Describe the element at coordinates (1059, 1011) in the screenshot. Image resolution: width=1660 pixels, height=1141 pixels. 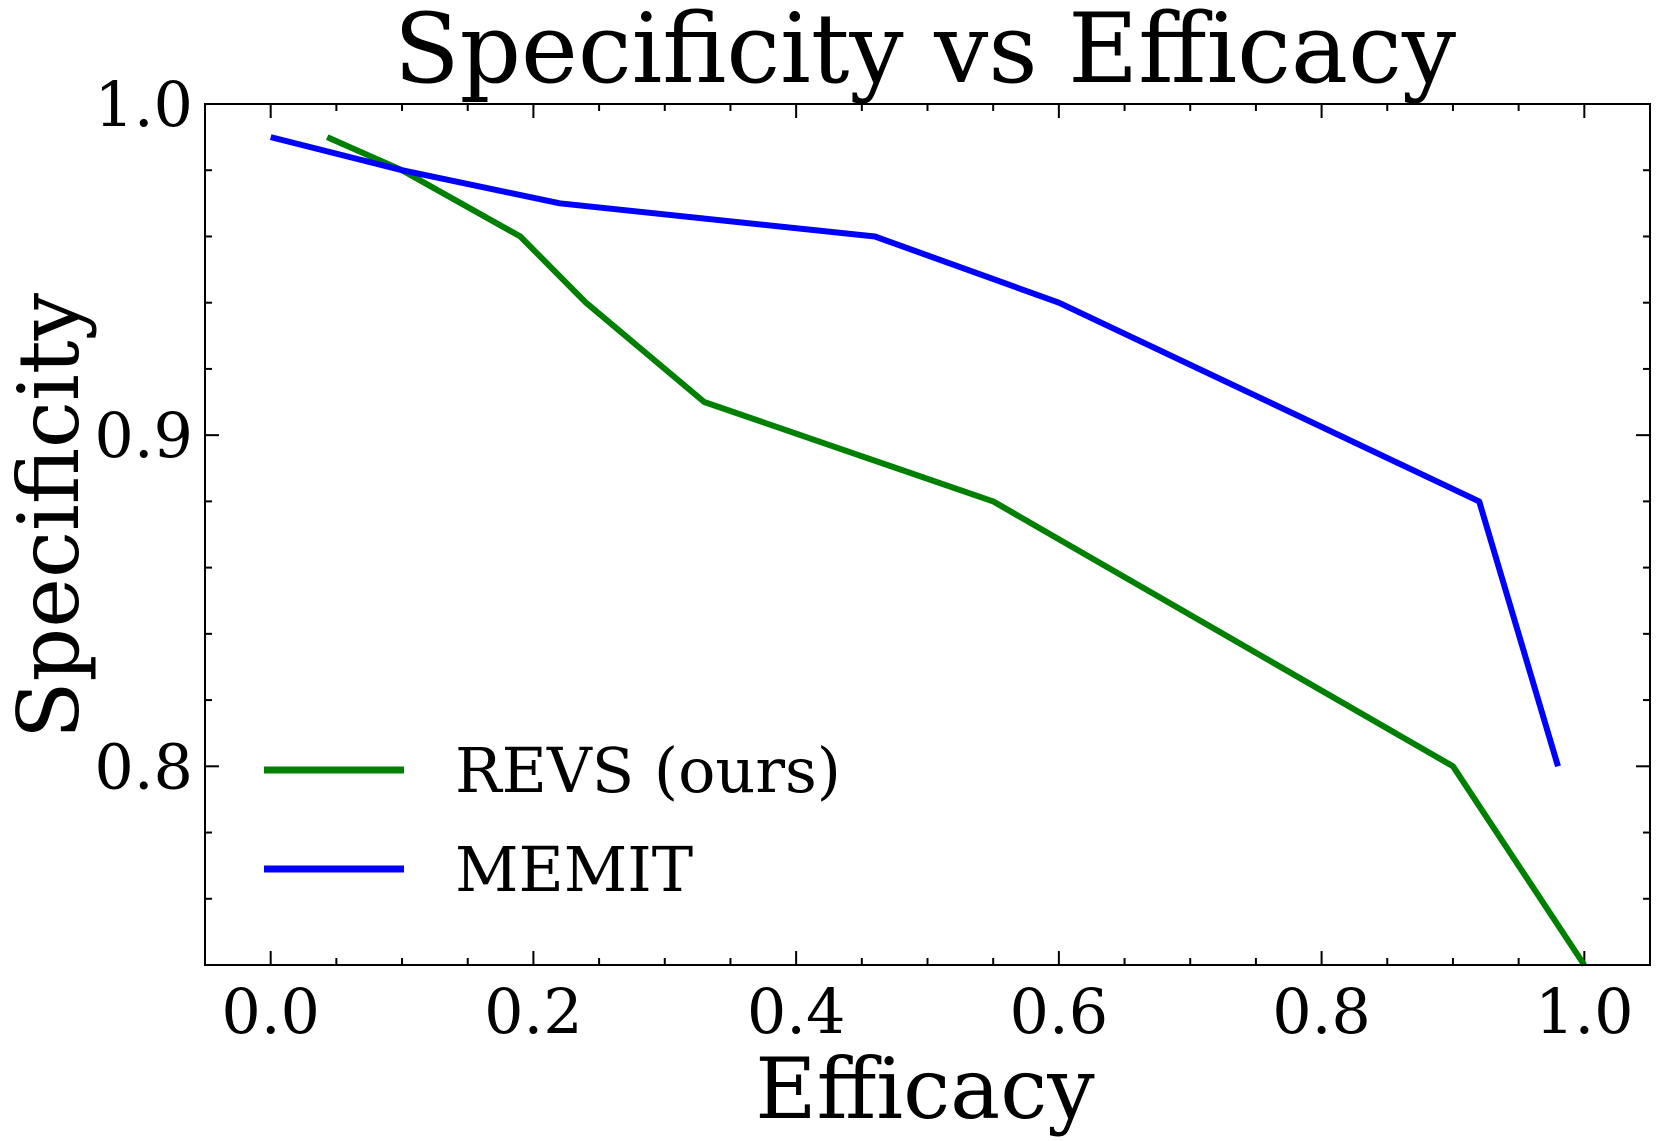
I see `x-tick-label: 0.6` at that location.